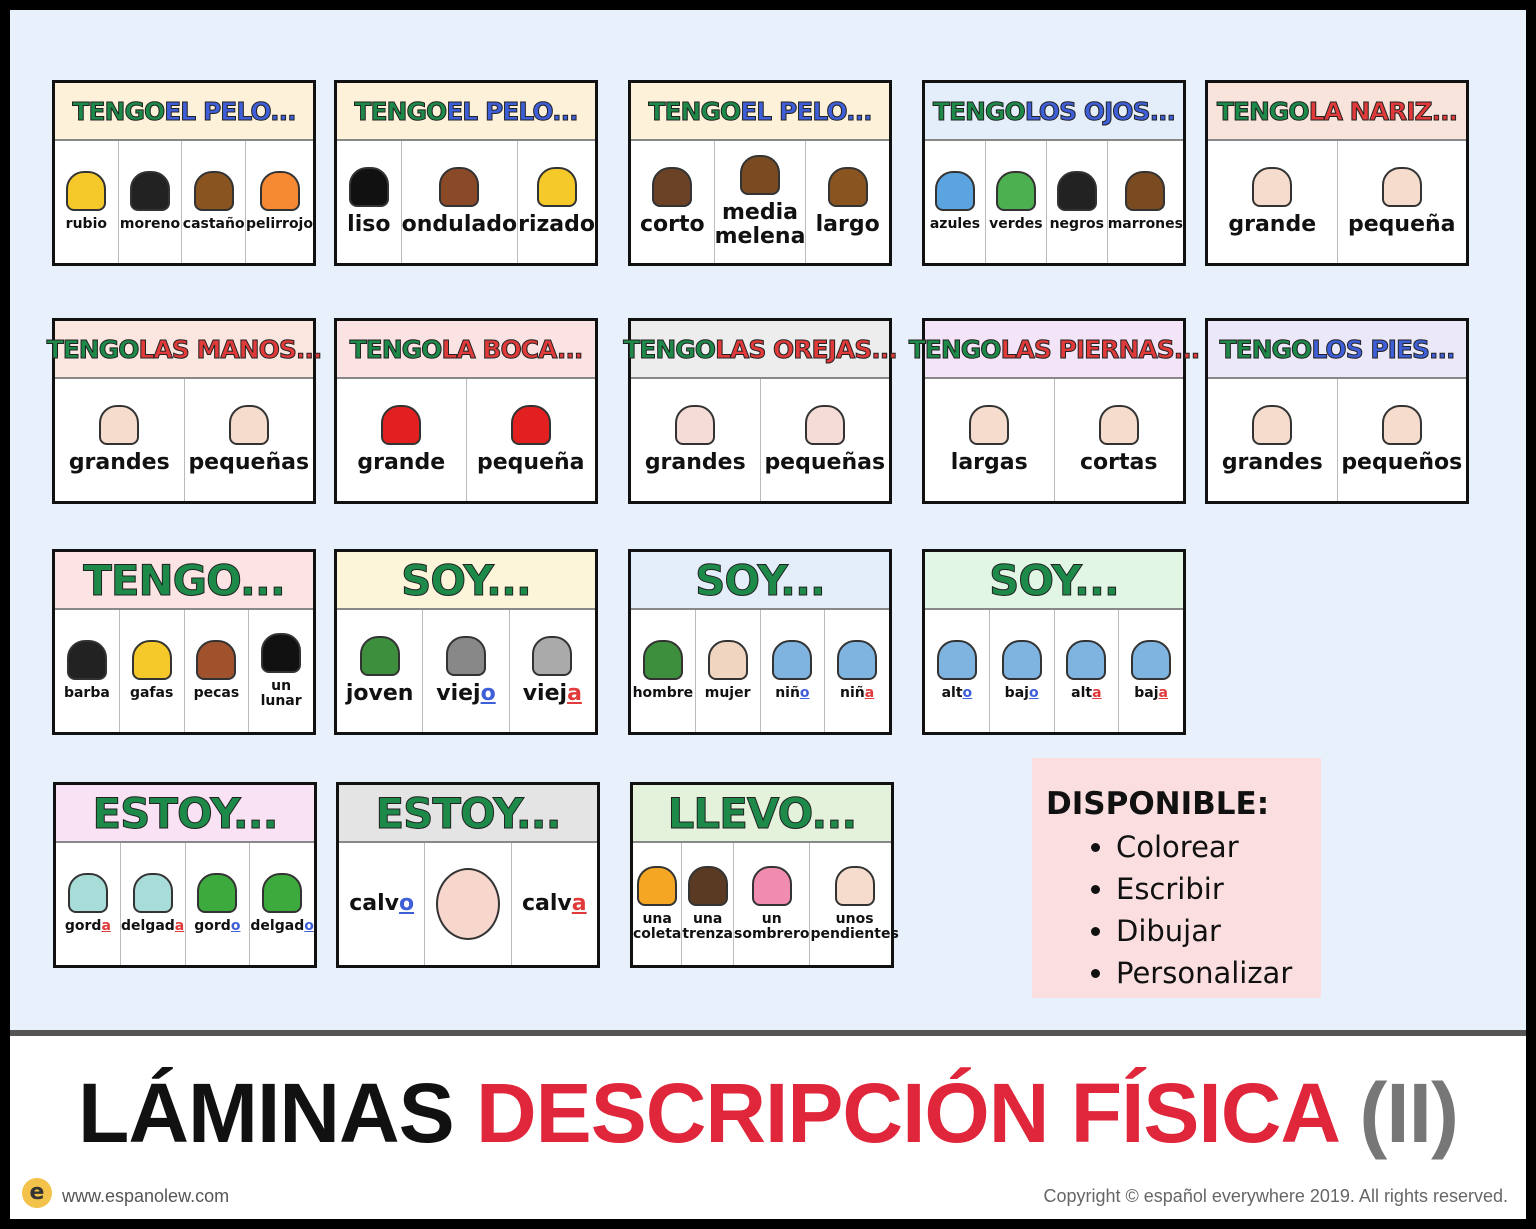 Image resolution: width=1536 pixels, height=1229 pixels. Describe the element at coordinates (1211, 889) in the screenshot. I see `available-item: Escribir` at that location.